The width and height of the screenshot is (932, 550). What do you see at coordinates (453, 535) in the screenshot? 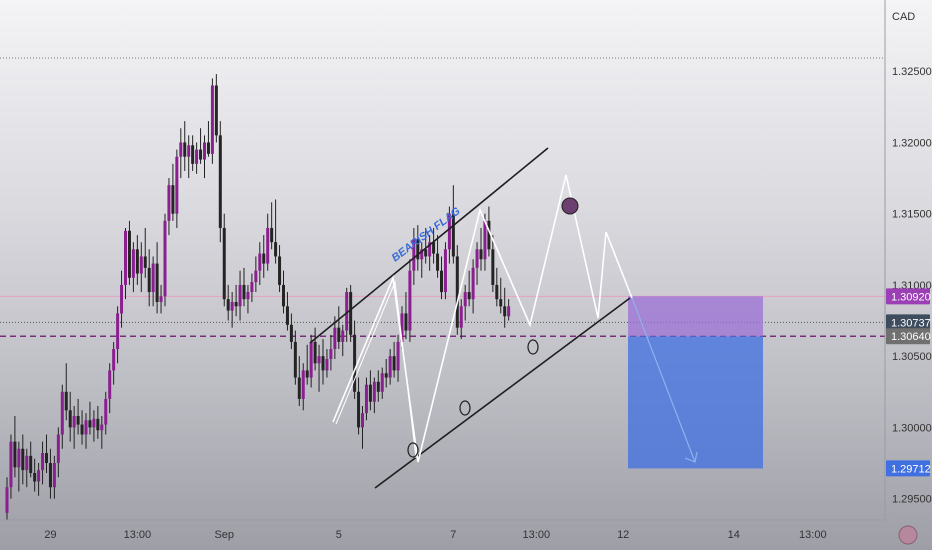
I see `x-tick-label: 7` at bounding box center [453, 535].